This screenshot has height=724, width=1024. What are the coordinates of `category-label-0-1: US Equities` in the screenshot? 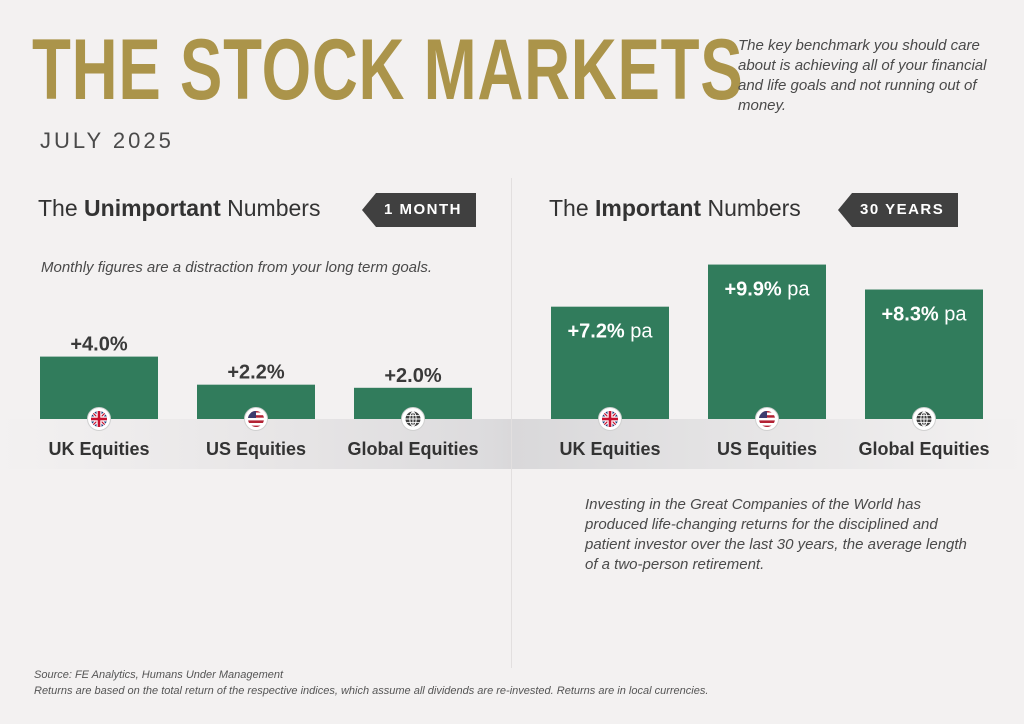 It's located at (256, 449).